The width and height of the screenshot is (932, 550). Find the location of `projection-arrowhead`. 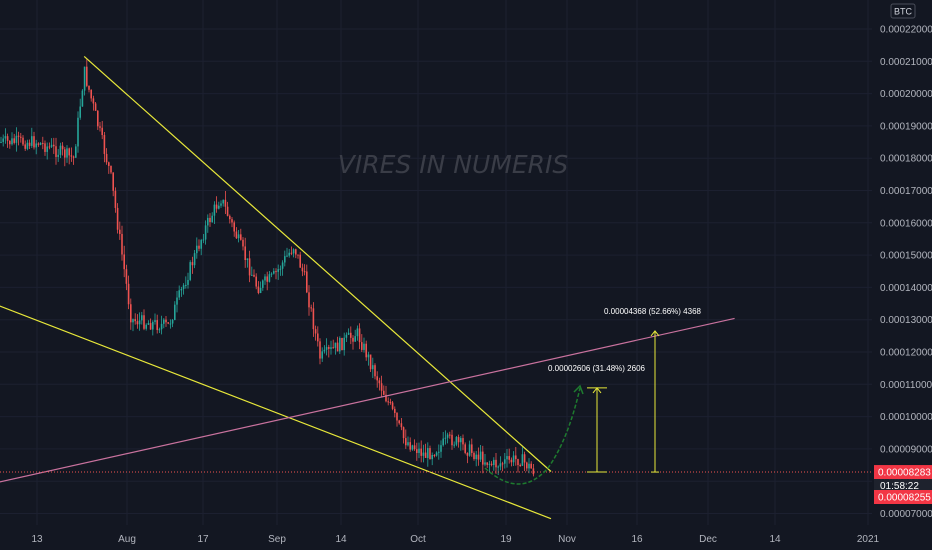

projection-arrowhead is located at coordinates (578, 389).